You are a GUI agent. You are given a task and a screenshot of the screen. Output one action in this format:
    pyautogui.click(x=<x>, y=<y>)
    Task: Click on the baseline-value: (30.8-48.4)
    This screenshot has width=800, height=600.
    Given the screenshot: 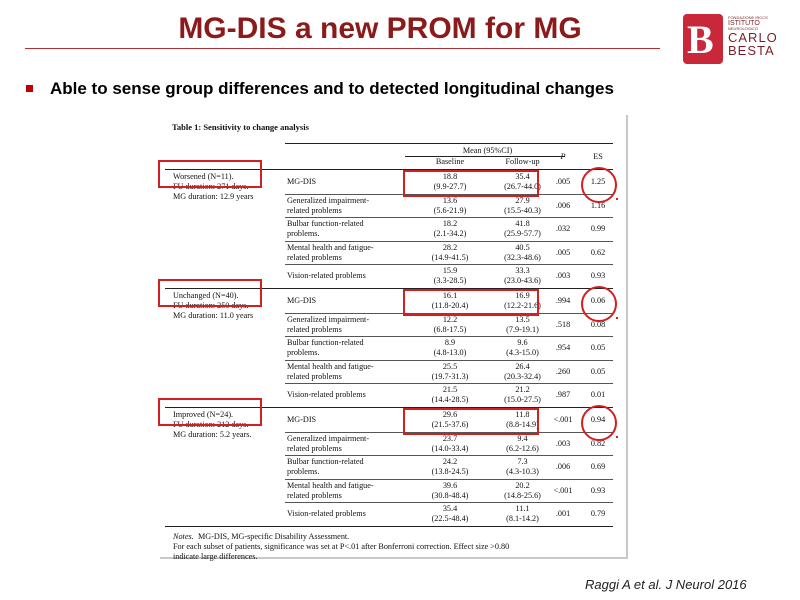 What is the action you would take?
    pyautogui.click(x=450, y=495)
    